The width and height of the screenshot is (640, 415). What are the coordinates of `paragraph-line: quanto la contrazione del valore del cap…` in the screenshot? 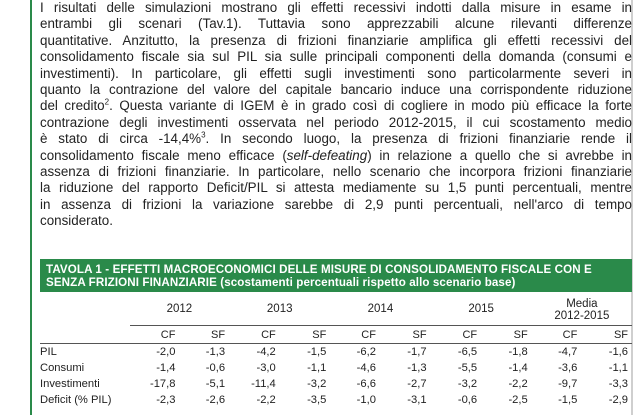 It's located at (336, 90).